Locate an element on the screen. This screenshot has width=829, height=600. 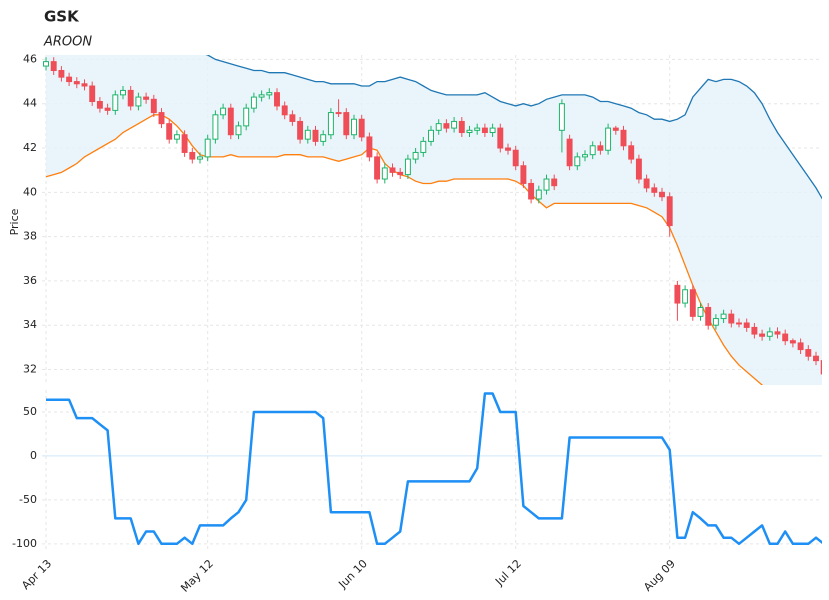
y-tick-label: 50 is located at coordinates (30, 411).